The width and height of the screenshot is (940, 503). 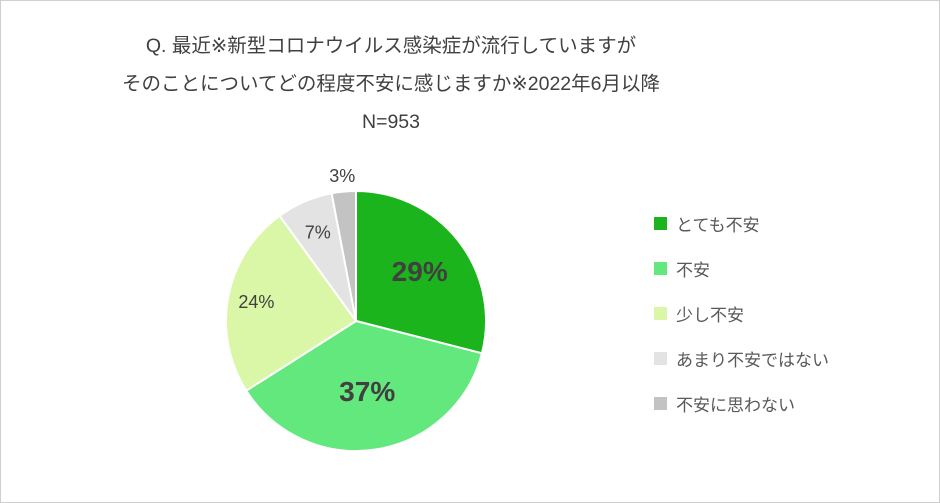 I want to click on legend-item-1: とても不安, so click(x=741, y=223).